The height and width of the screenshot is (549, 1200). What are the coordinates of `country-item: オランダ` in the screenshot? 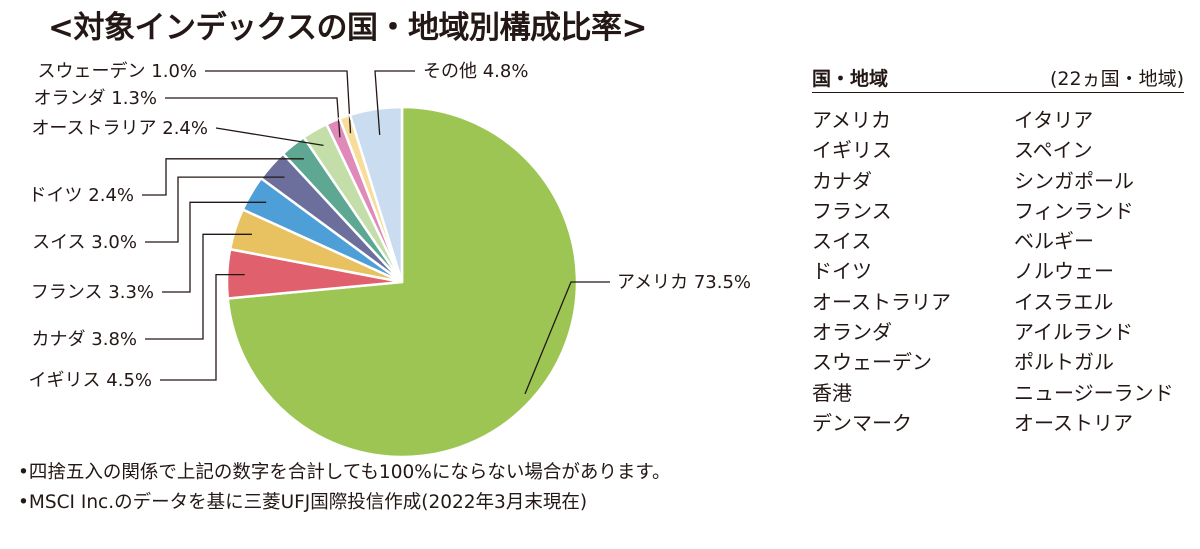 It's located at (852, 332).